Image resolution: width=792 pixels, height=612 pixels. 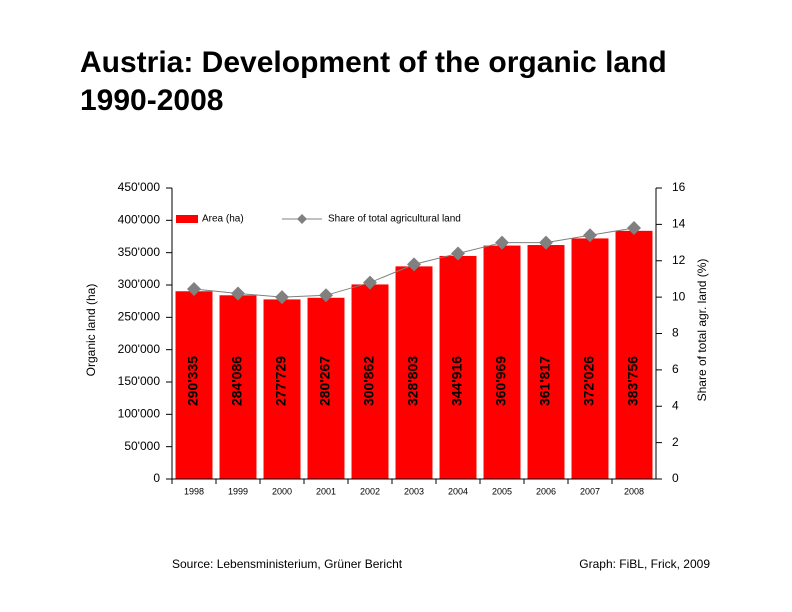 I want to click on y-tick-label: 200'000, so click(x=139, y=349).